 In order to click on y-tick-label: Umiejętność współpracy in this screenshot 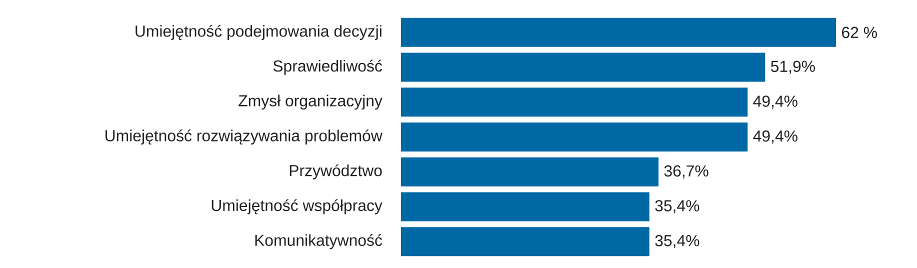, I will do `click(297, 206)`.